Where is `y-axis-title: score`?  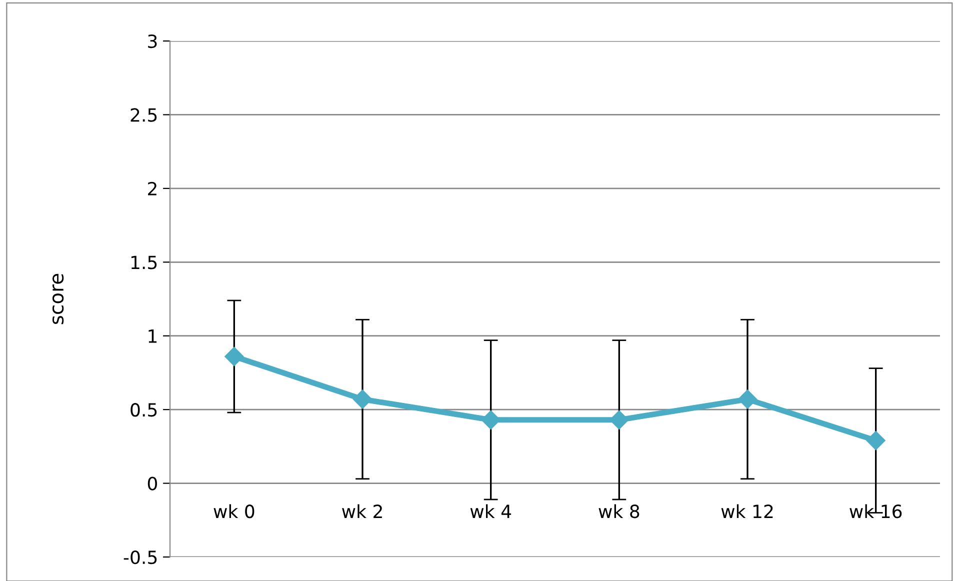
y-axis-title: score is located at coordinates (58, 299).